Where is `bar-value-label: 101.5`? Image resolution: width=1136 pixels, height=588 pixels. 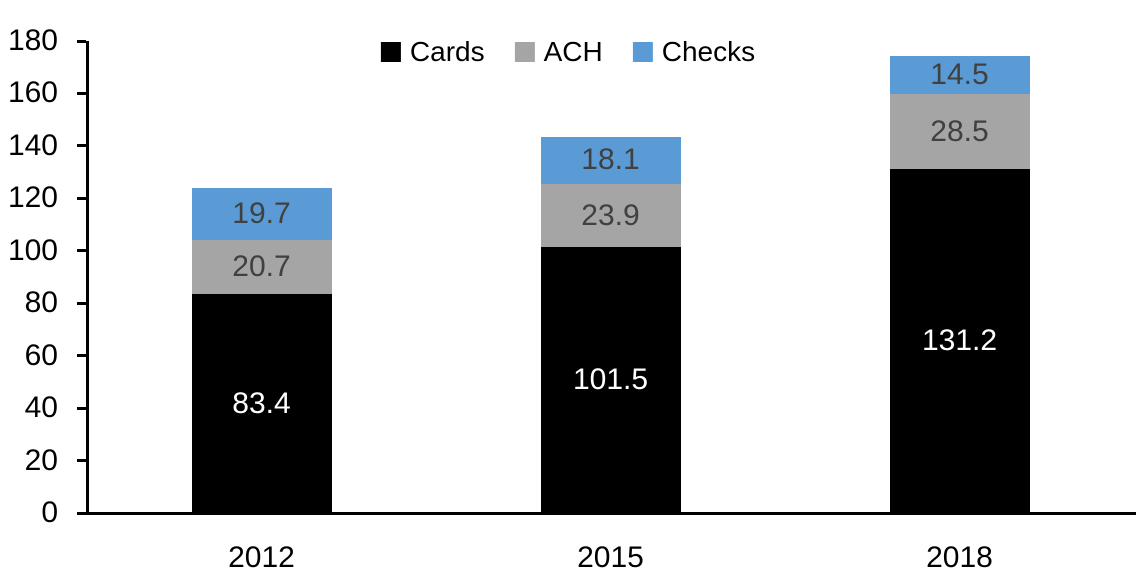 bar-value-label: 101.5 is located at coordinates (610, 379).